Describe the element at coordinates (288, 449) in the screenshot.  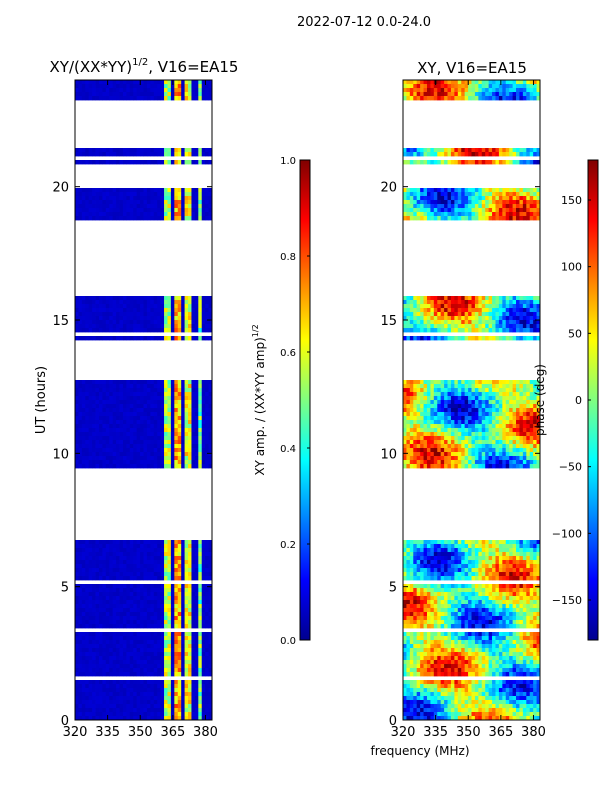
I see `colorbar-tick-label: 0.4` at that location.